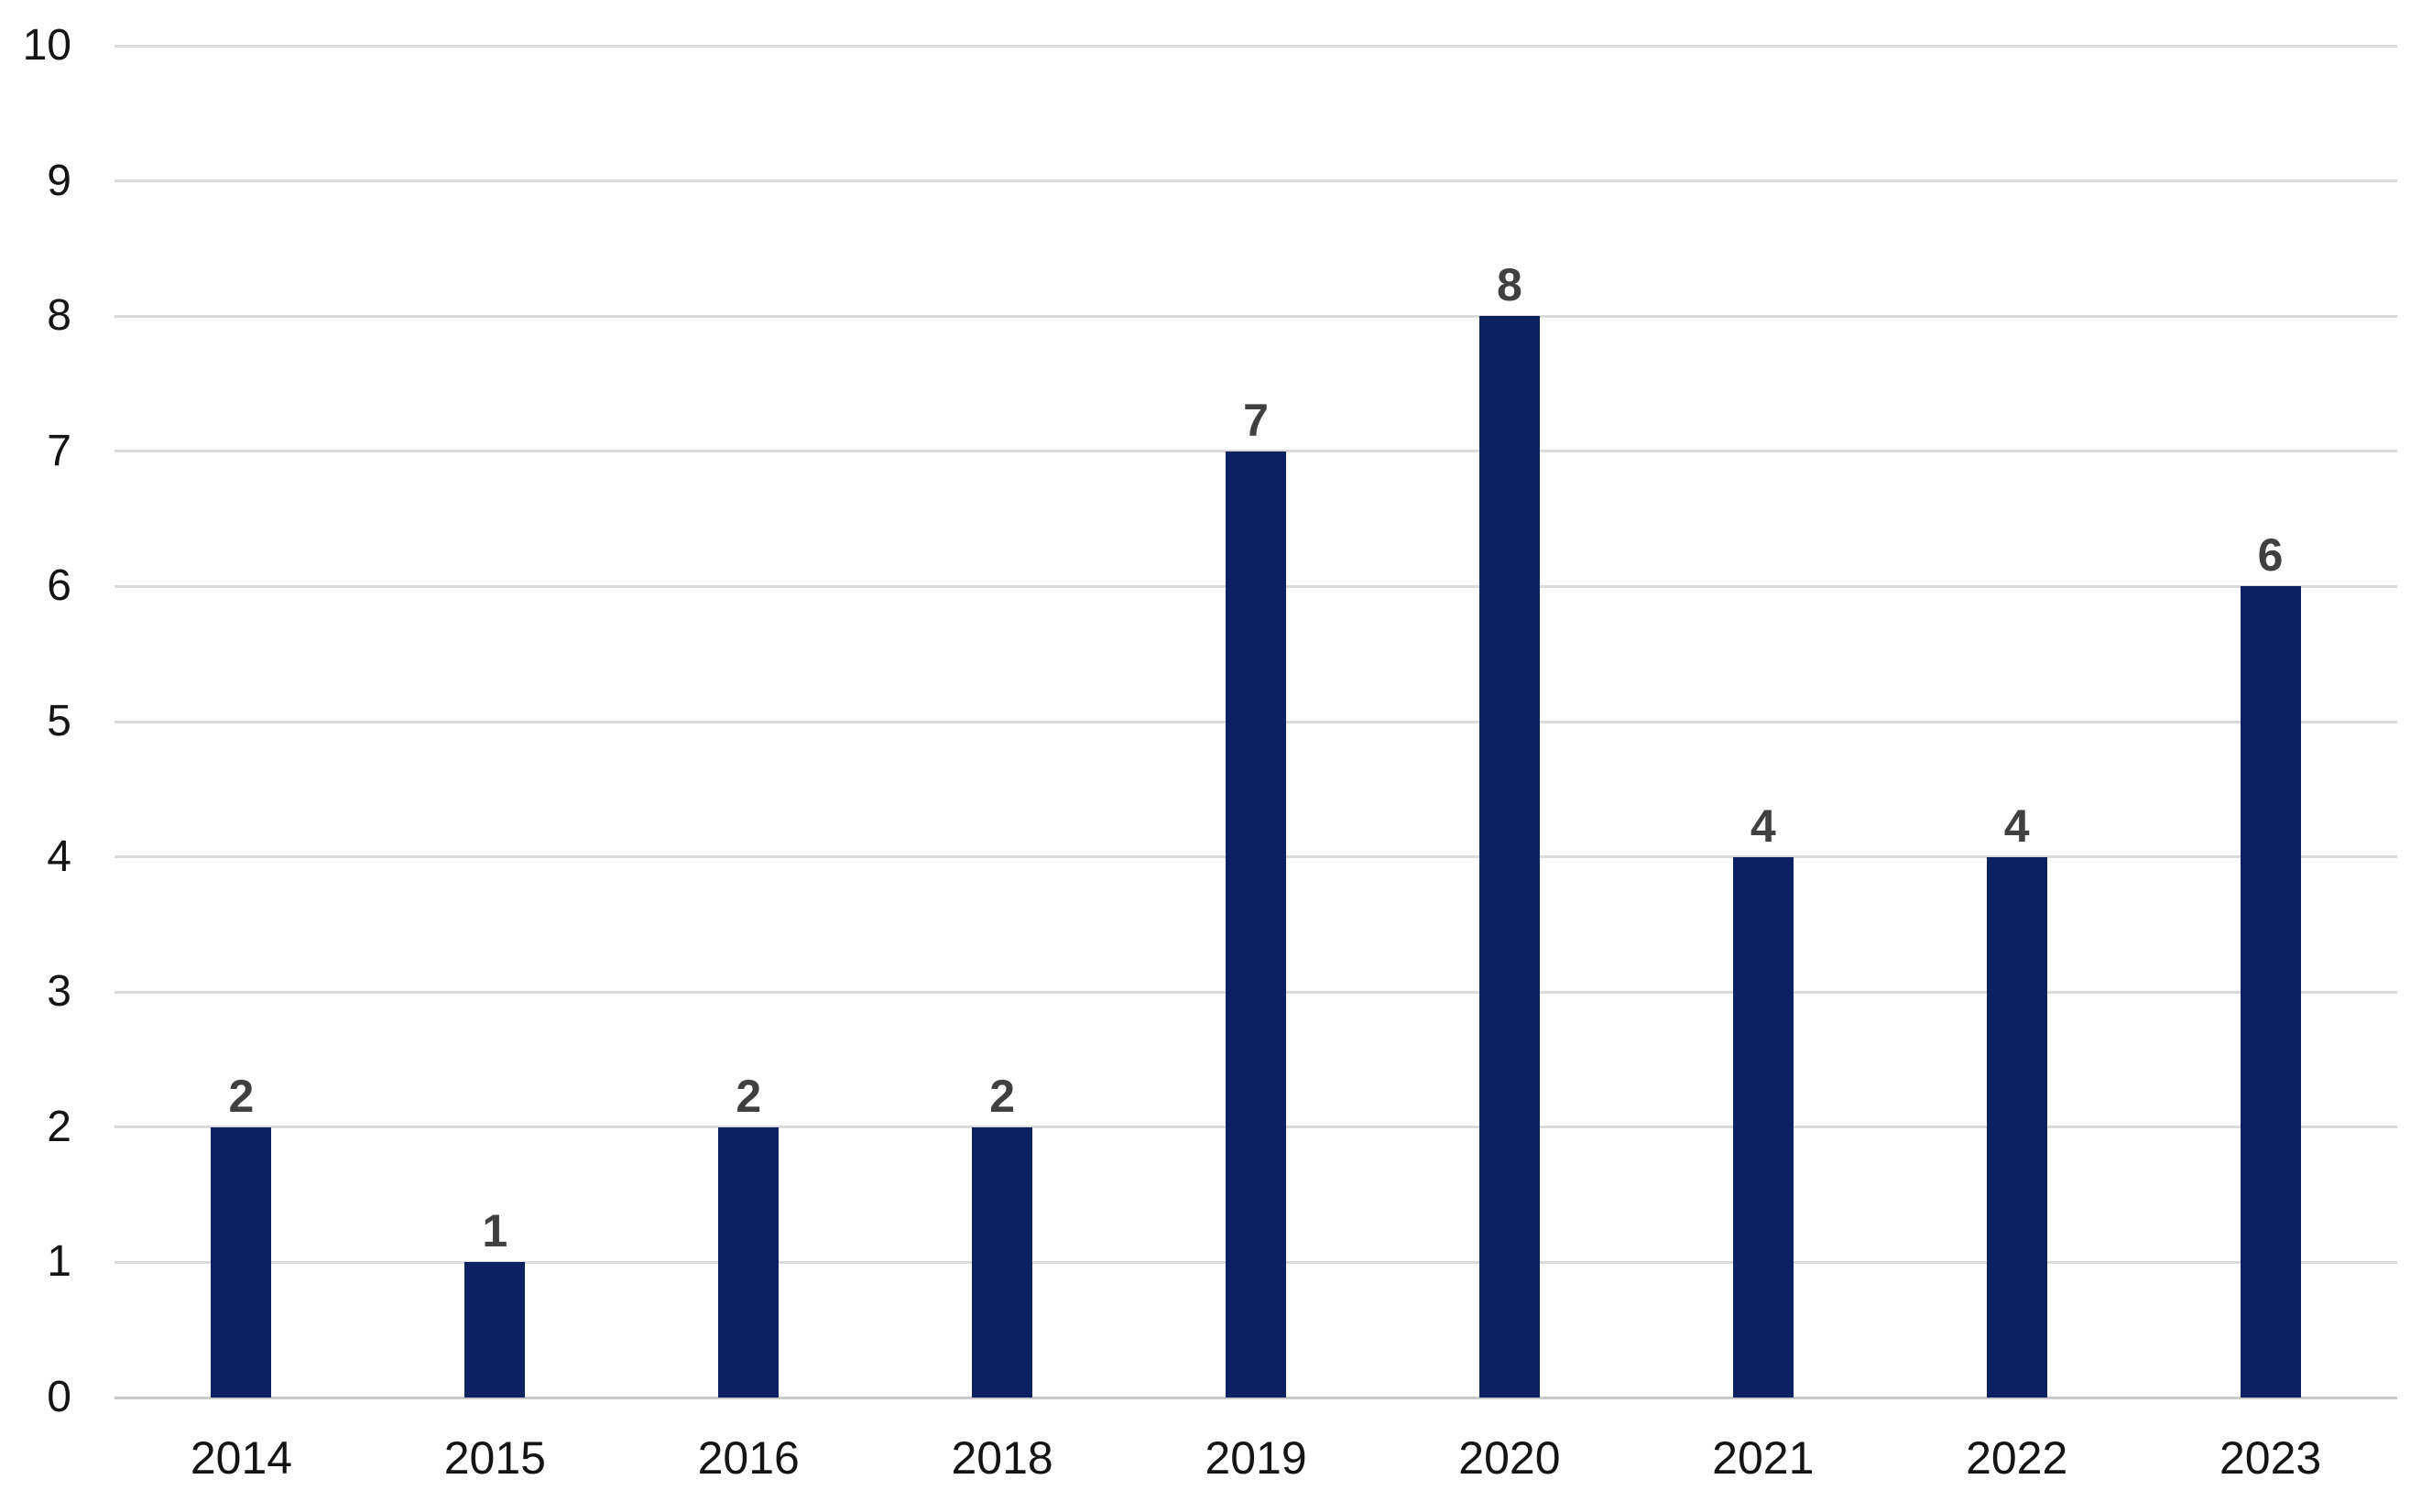 The height and width of the screenshot is (1512, 2432). I want to click on x-axis-tick-label: 2023, so click(2270, 1458).